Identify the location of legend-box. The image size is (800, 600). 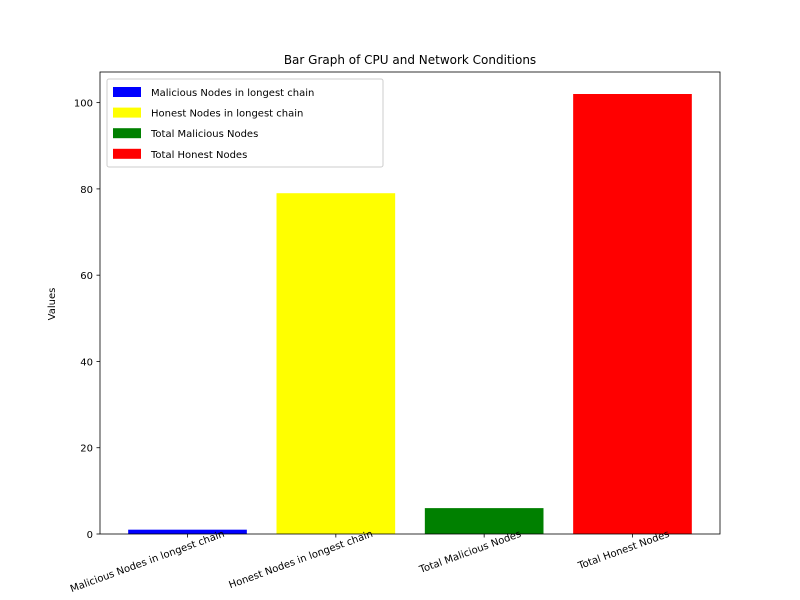
(245, 123).